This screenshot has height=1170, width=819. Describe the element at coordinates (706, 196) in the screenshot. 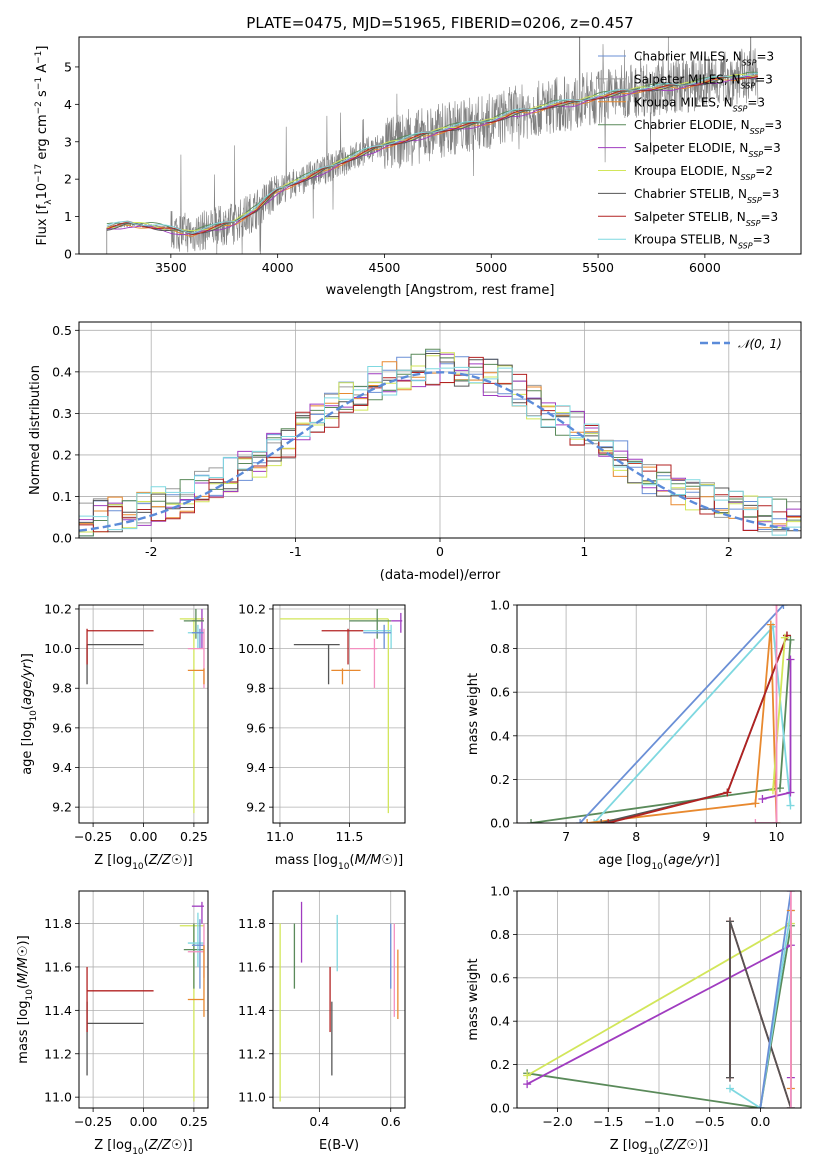

I see `legend-entry: Chabrier STELIB, NSSP=3` at that location.